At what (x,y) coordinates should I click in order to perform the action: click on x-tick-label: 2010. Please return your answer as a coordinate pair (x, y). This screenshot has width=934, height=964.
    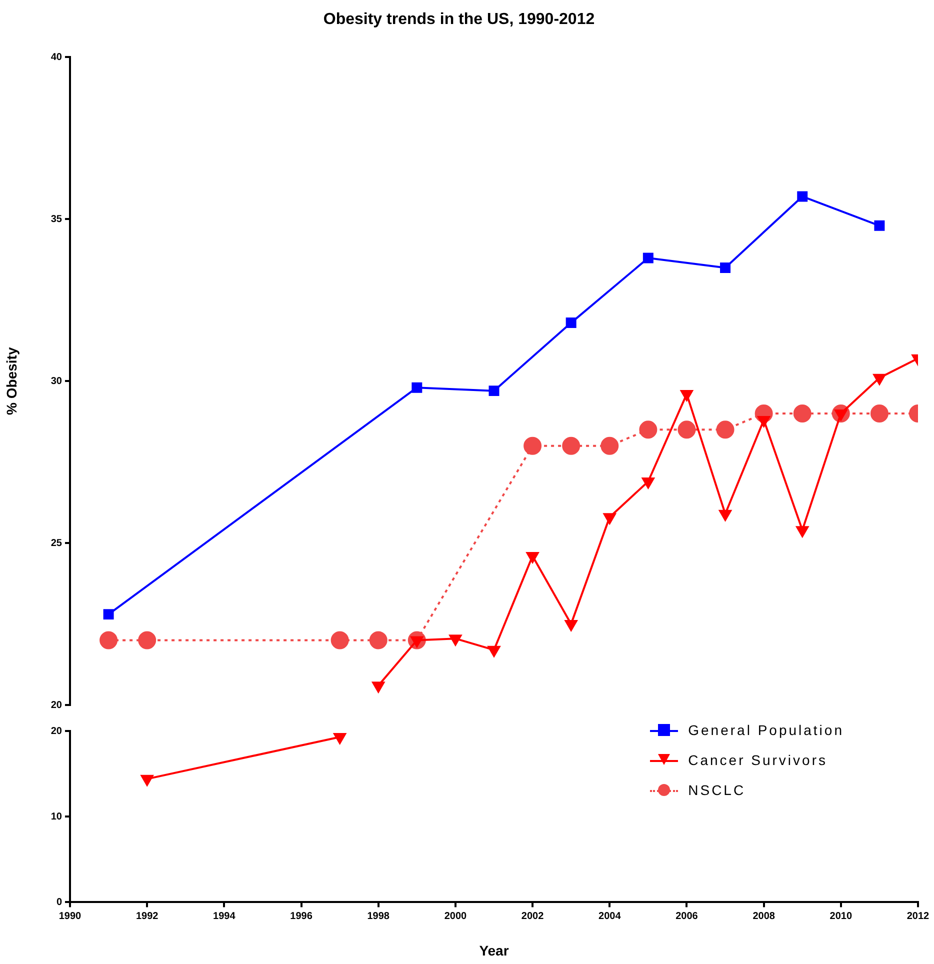
    Looking at the image, I should click on (841, 916).